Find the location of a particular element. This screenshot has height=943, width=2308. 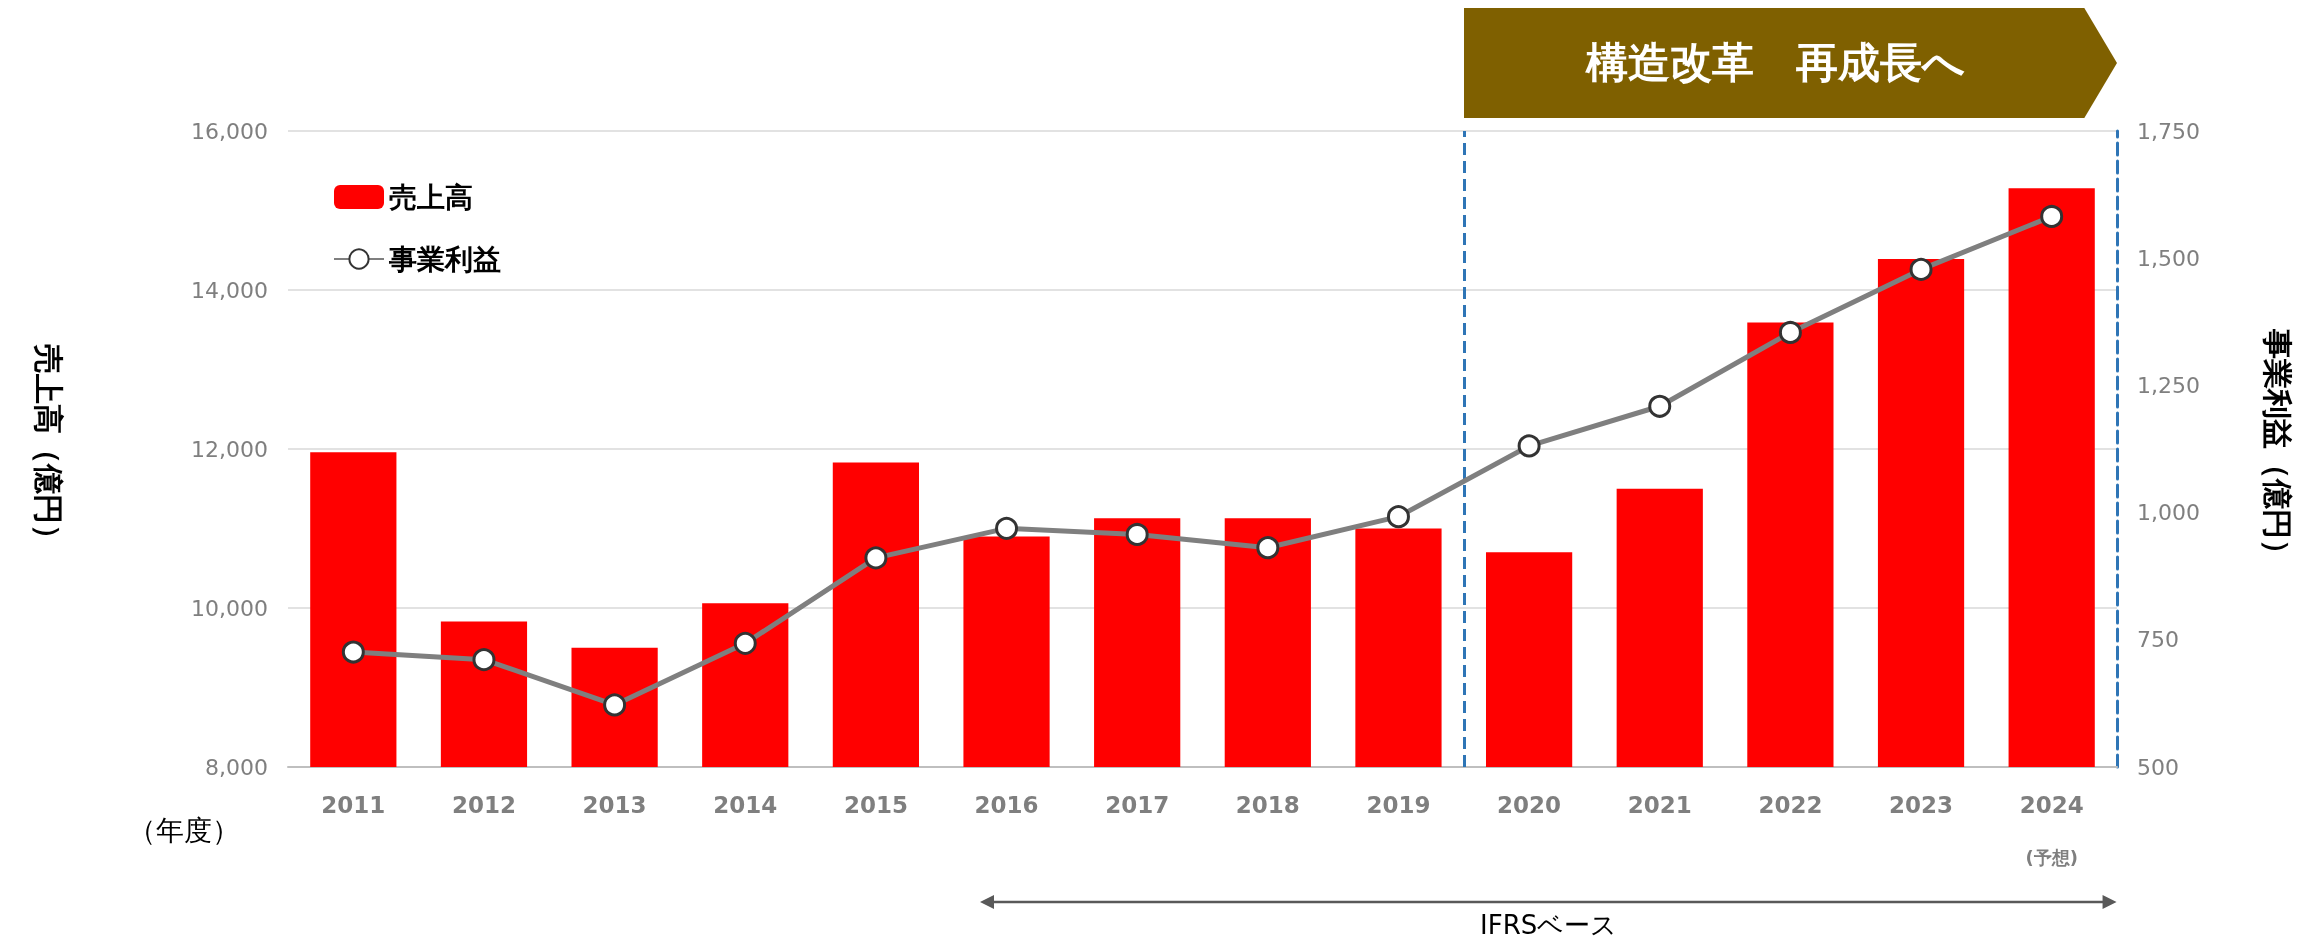

x-tick-label: 2021 is located at coordinates (1659, 804).